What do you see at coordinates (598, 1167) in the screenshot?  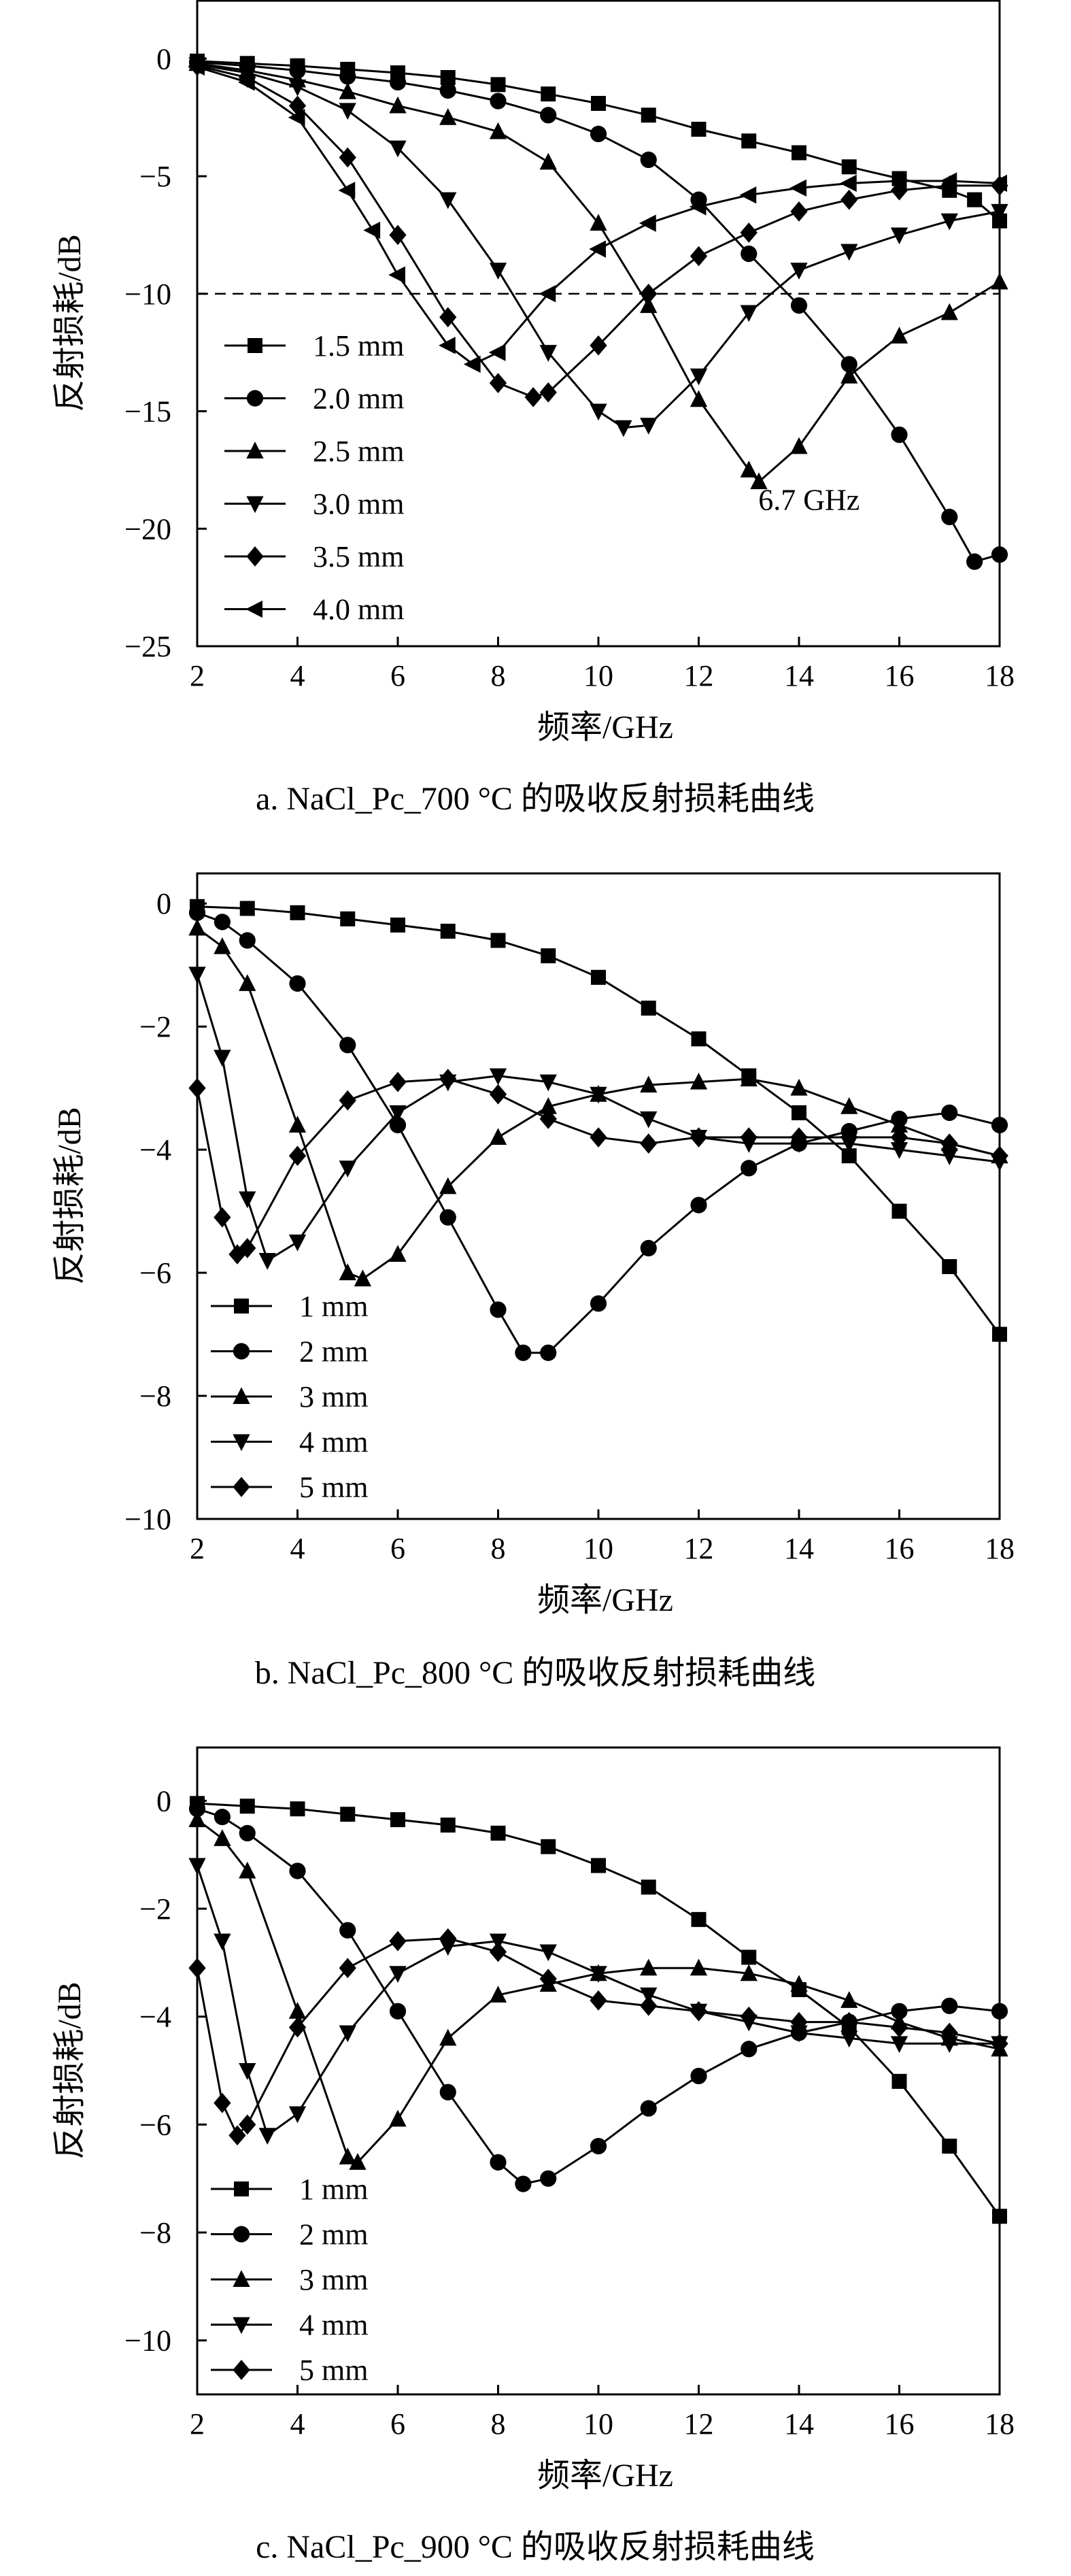 I see `series-5mm` at bounding box center [598, 1167].